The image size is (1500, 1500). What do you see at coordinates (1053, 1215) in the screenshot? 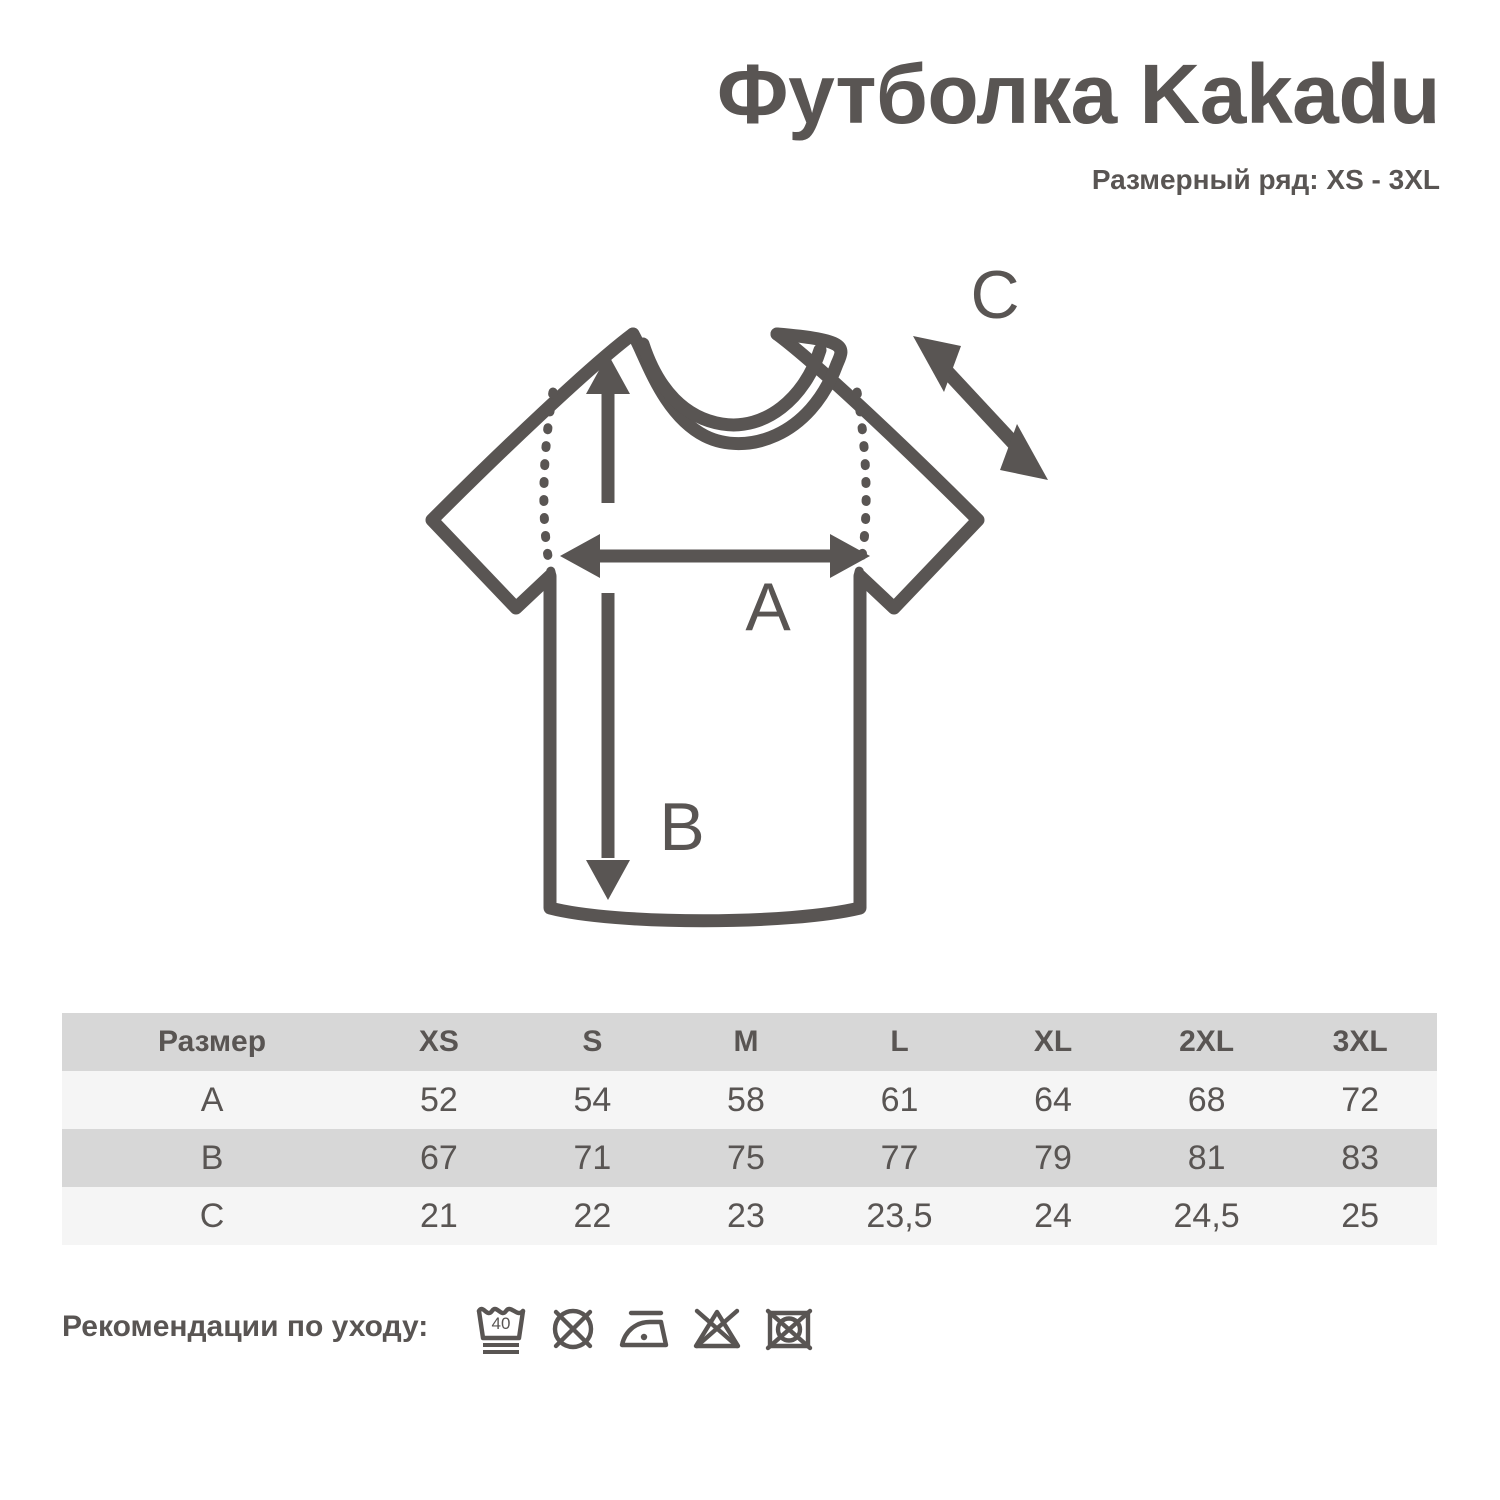
I see `cell-c-xl: 24` at bounding box center [1053, 1215].